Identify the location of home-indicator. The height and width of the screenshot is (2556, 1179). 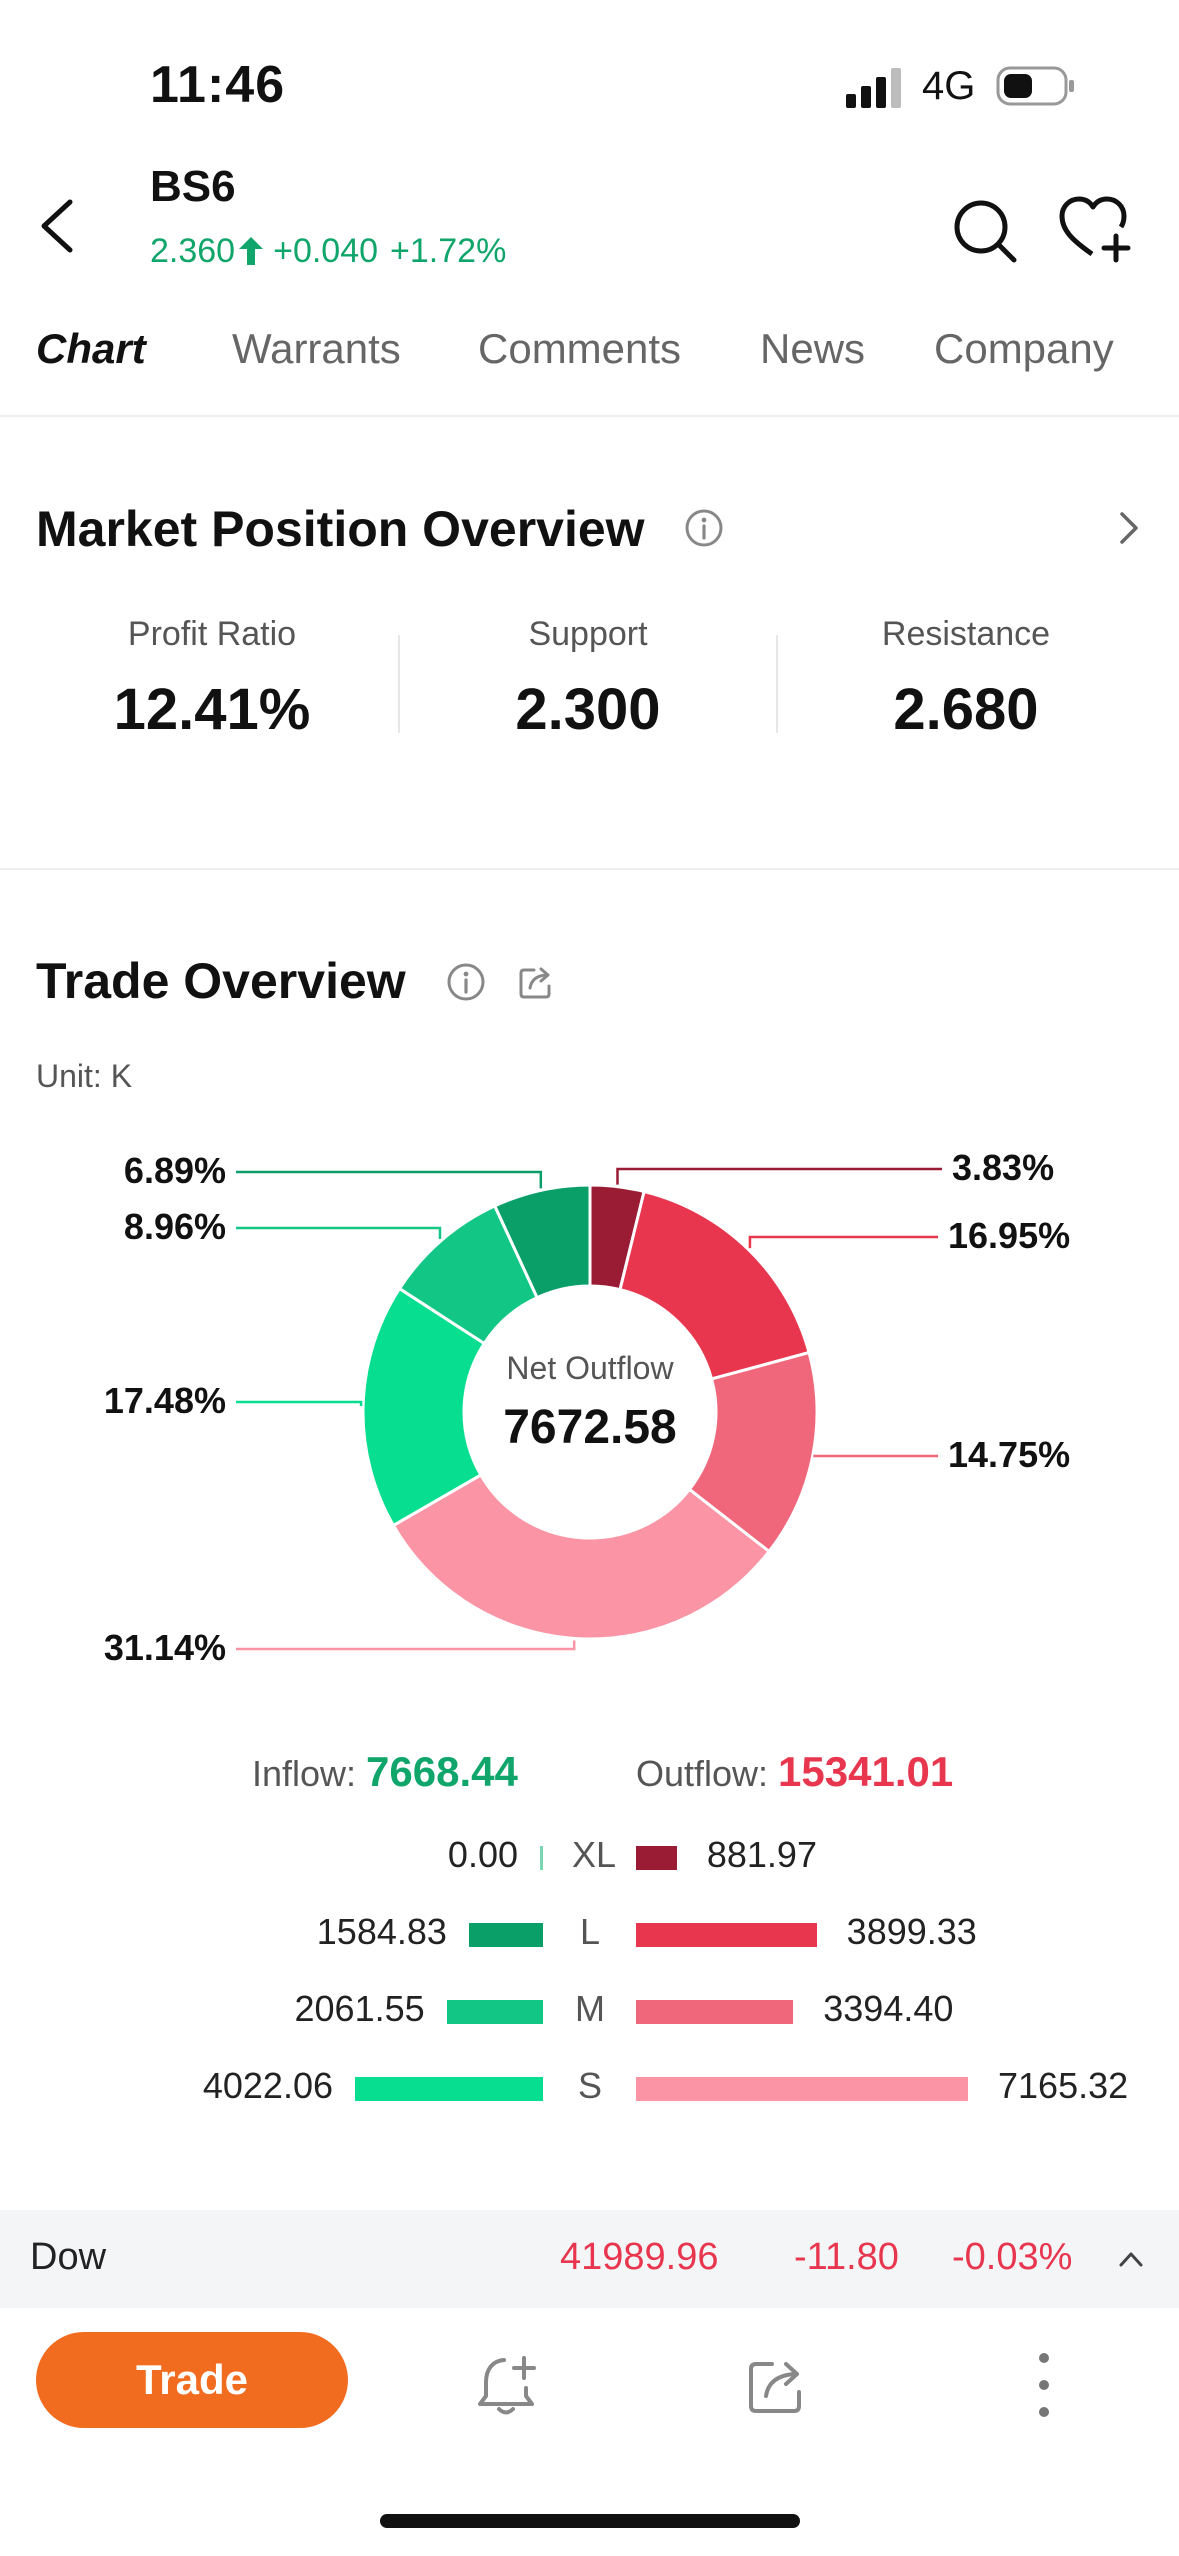
(590, 2521).